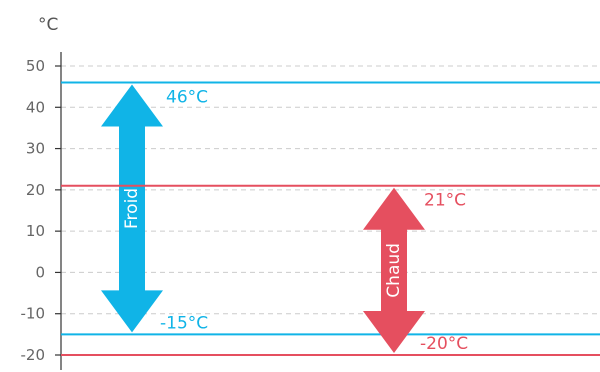 The width and height of the screenshot is (600, 372). Describe the element at coordinates (444, 344) in the screenshot. I see `range-min-label: -20°C` at that location.